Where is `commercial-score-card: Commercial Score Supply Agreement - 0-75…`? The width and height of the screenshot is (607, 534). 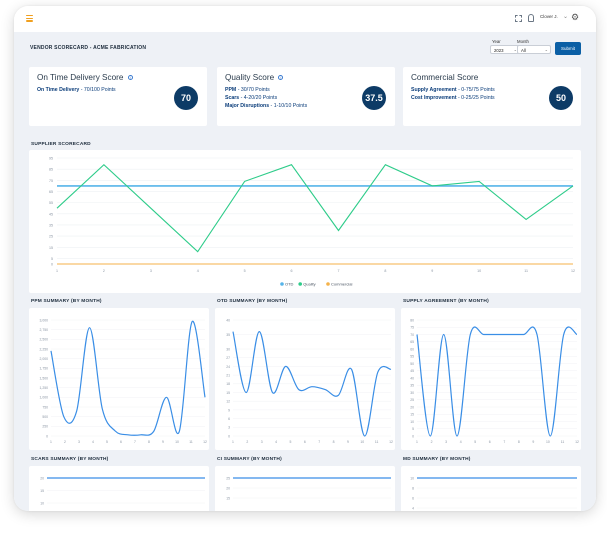
commercial-score-card: Commercial Score Supply Agreement - 0-75… is located at coordinates (492, 96).